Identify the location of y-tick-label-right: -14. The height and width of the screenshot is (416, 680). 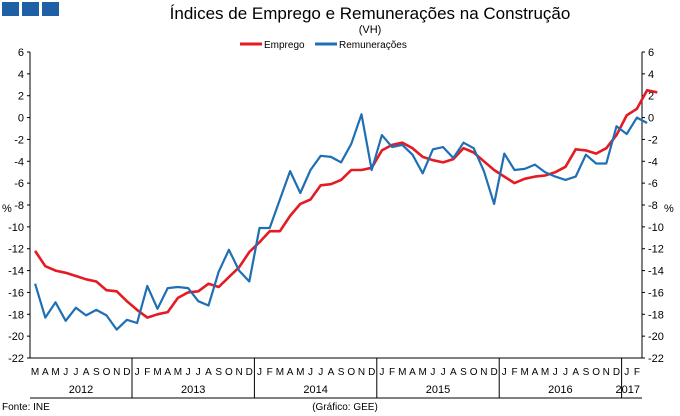
(656, 272).